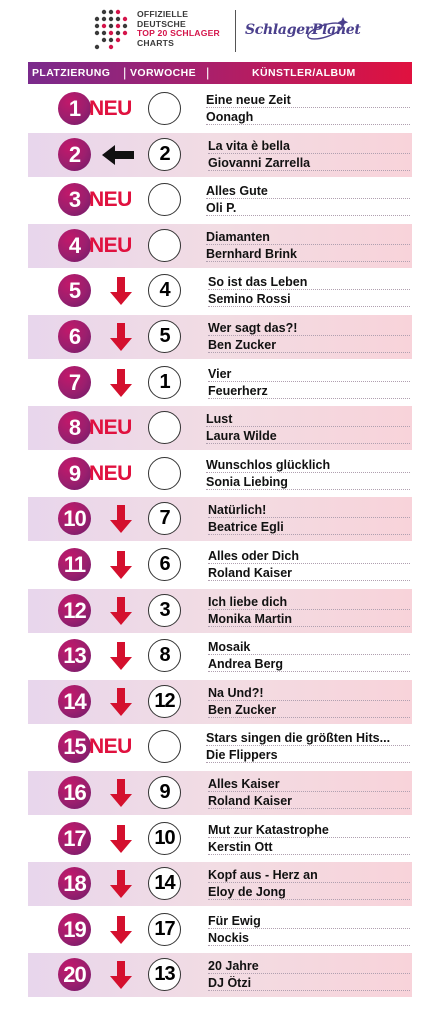 Image resolution: width=440 pixels, height=1024 pixels. I want to click on rank-badge: 14, so click(74, 701).